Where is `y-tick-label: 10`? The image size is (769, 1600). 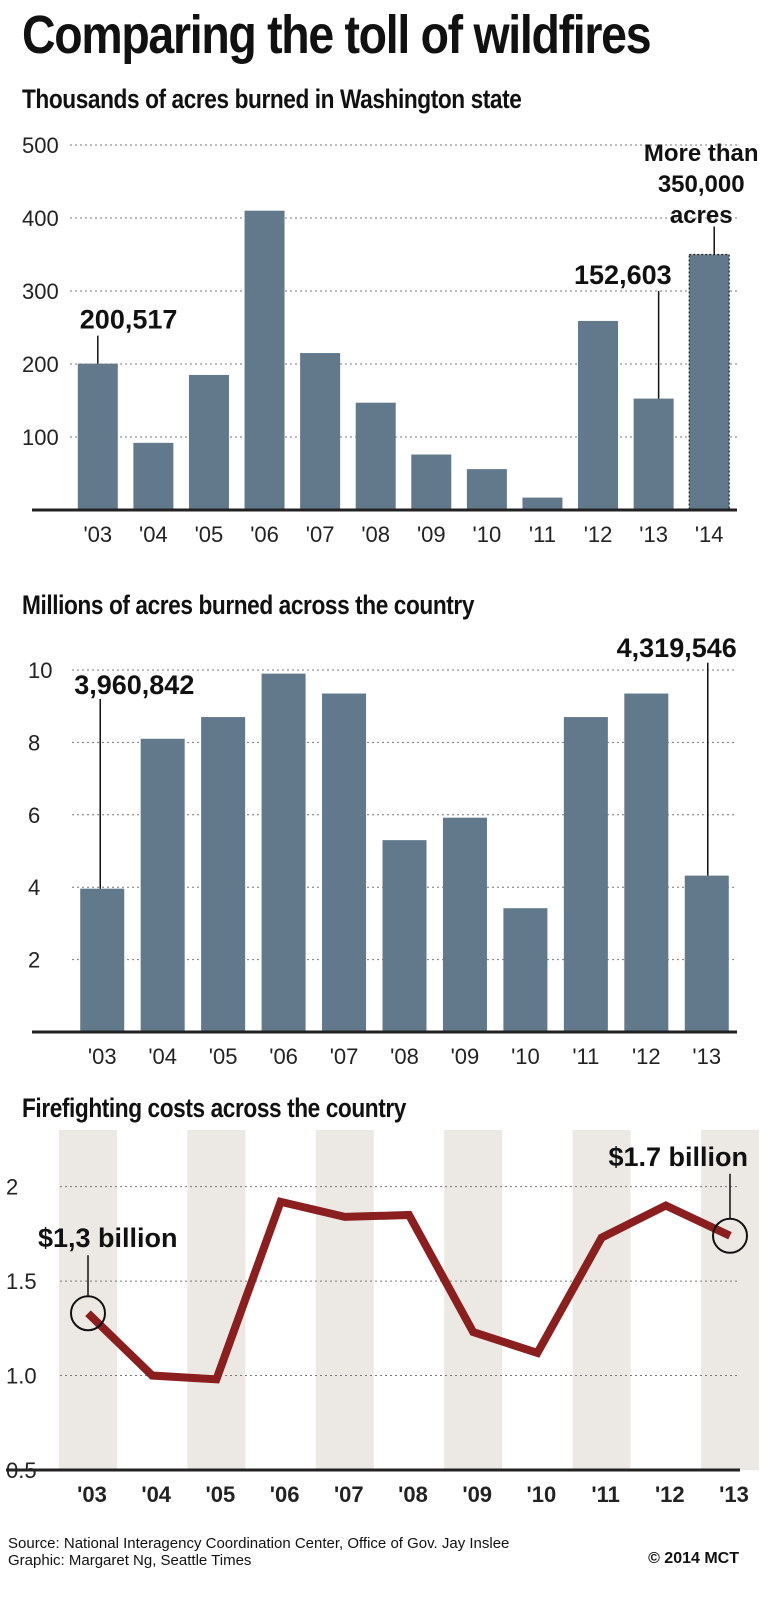 y-tick-label: 10 is located at coordinates (40, 670).